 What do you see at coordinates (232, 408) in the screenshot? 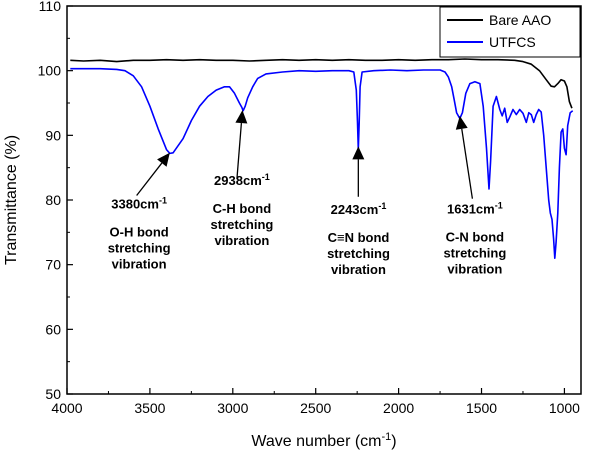
I see `x-tick-label: 3000` at bounding box center [232, 408].